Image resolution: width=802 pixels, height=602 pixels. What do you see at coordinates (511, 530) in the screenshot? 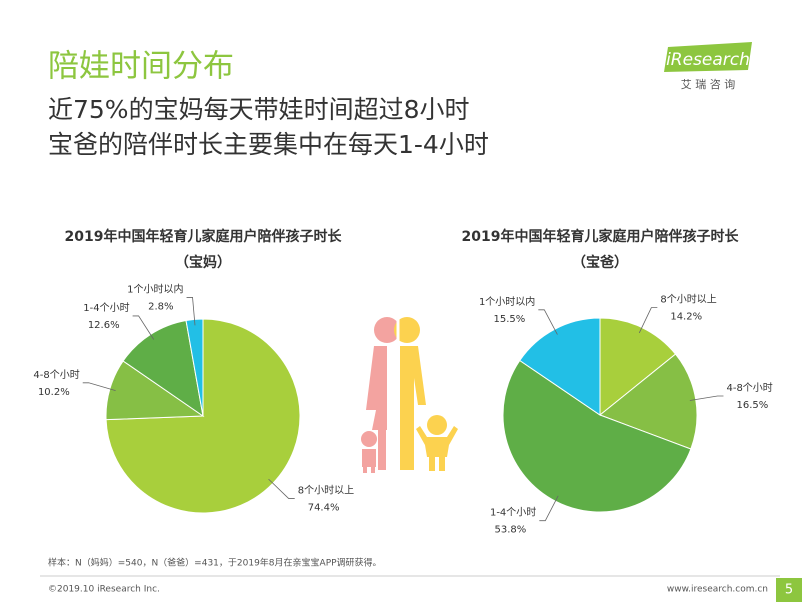
I see `slice-value: 53.8%` at bounding box center [511, 530].